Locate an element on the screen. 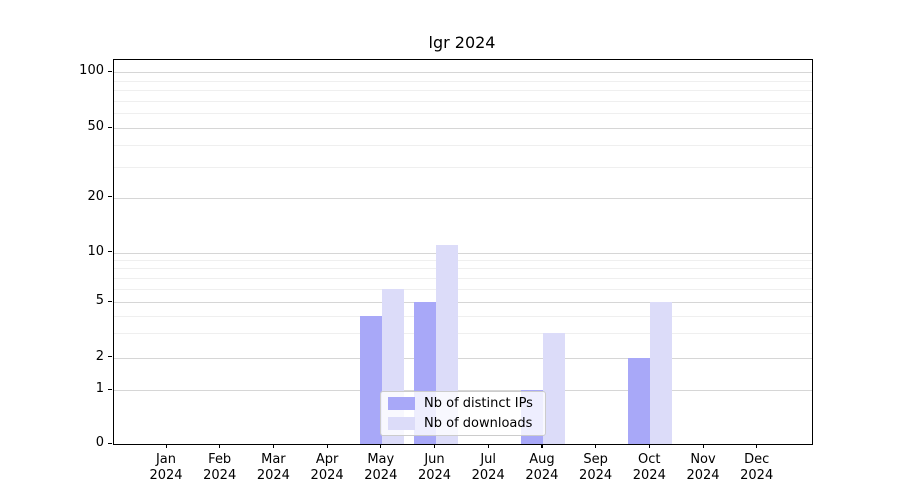 Image resolution: width=900 pixels, height=500 pixels. x-tick-month: Apr is located at coordinates (327, 459).